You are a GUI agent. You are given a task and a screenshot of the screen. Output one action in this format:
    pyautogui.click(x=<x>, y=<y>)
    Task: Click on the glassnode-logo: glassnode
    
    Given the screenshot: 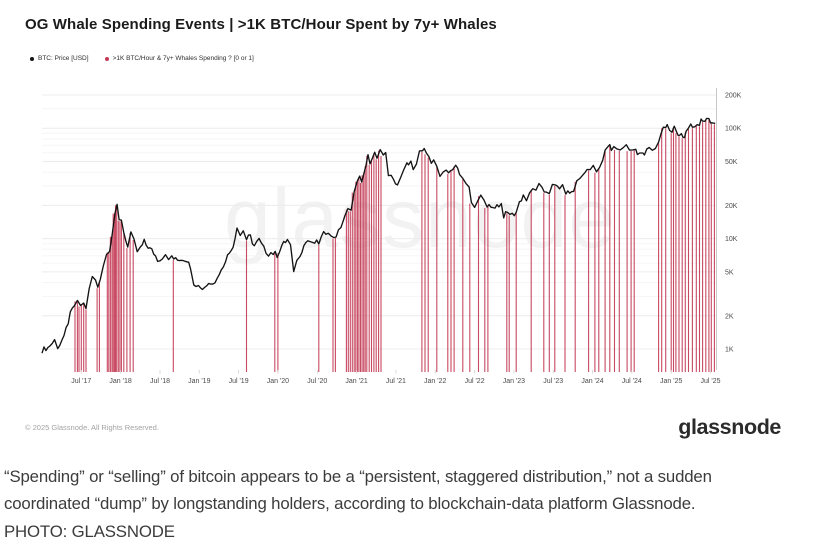 What is the action you would take?
    pyautogui.click(x=729, y=427)
    